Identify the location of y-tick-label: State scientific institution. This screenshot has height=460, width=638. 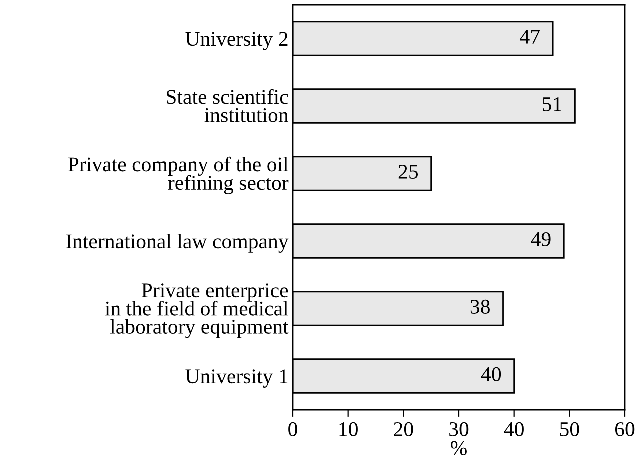
(228, 105).